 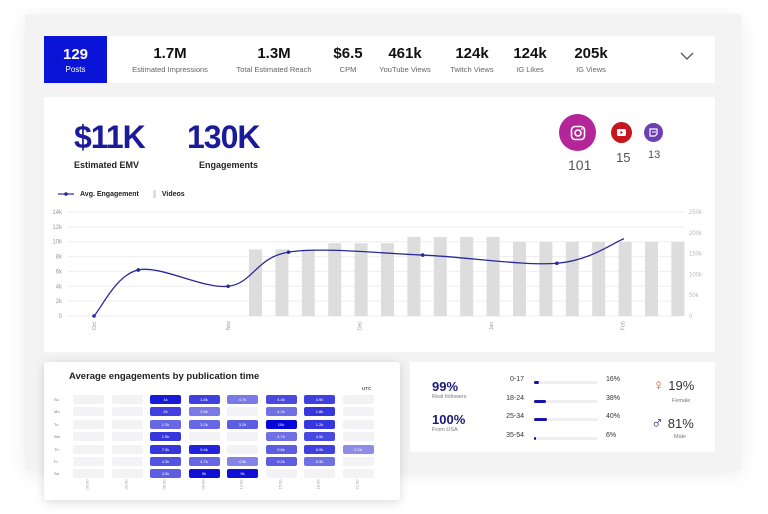 What do you see at coordinates (241, 484) in the screenshot?
I see `column-label: 12:00` at bounding box center [241, 484].